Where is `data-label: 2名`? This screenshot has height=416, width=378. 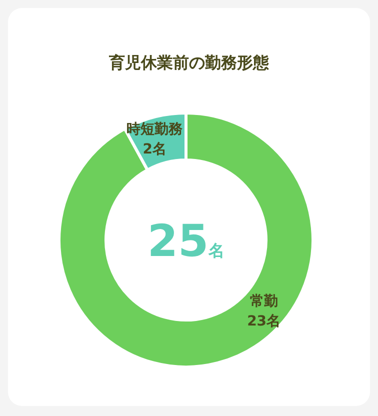 data-label: 2名 is located at coordinates (154, 149).